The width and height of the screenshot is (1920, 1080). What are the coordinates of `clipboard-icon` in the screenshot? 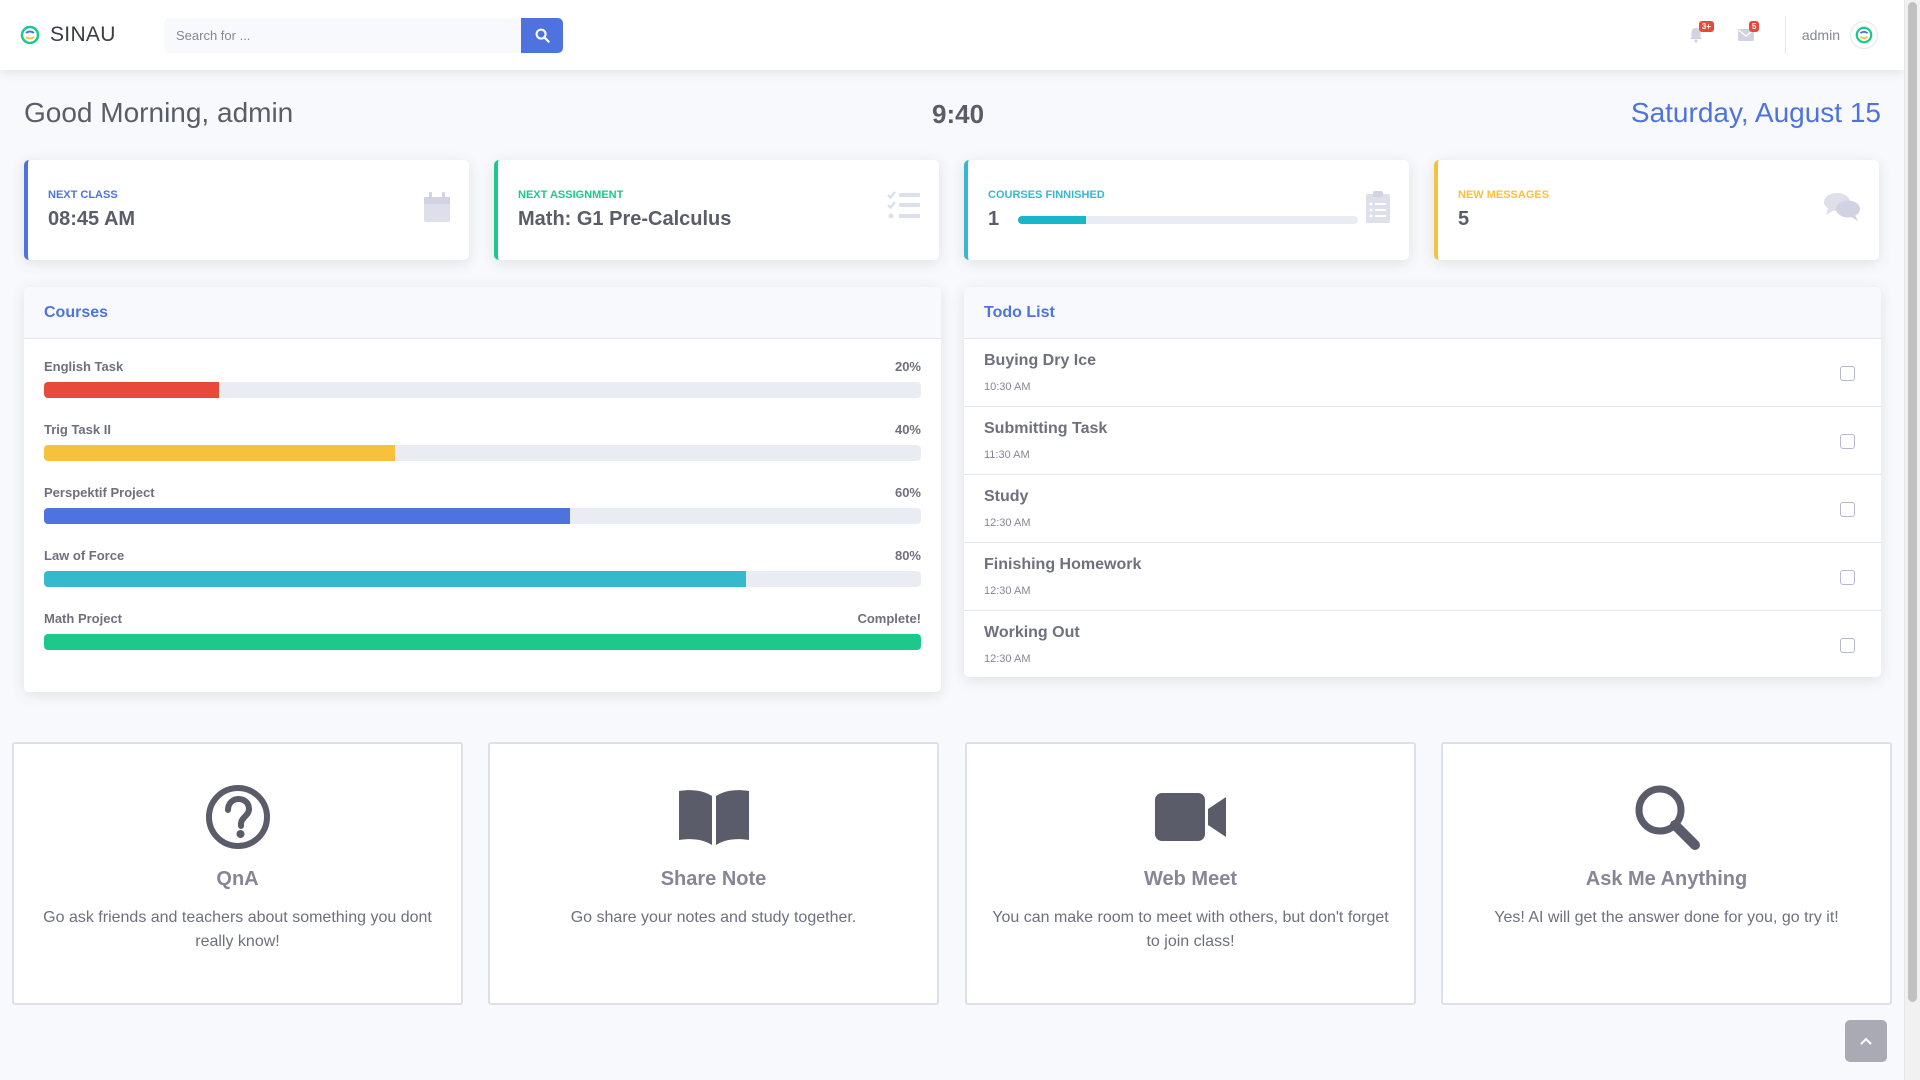 It's located at (1378, 207).